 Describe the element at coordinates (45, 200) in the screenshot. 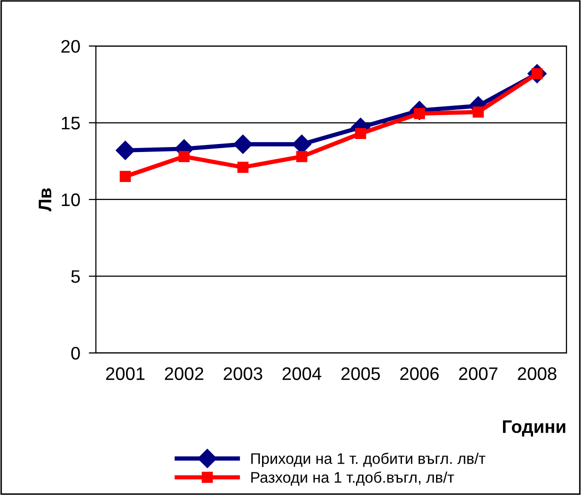

I see `y-axis-title: Лв` at that location.